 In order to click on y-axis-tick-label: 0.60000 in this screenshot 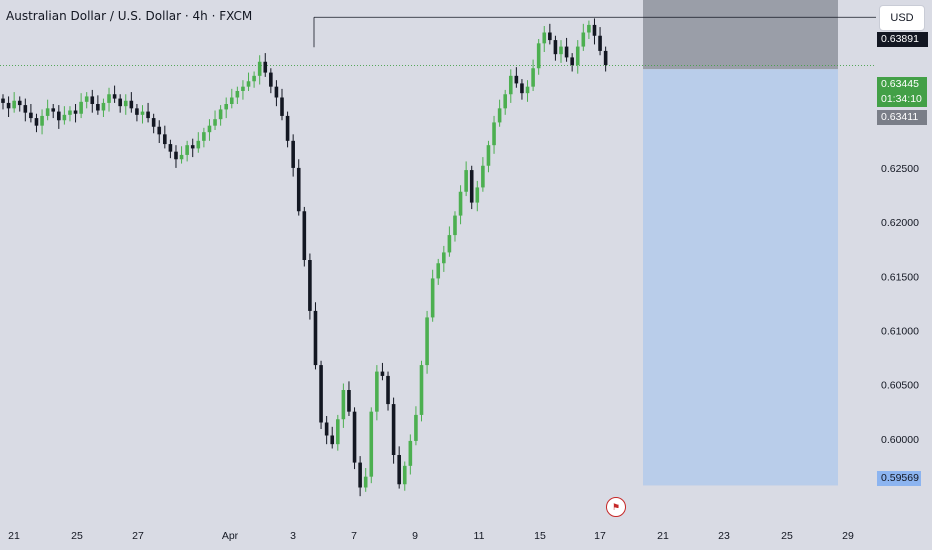, I will do `click(900, 440)`.